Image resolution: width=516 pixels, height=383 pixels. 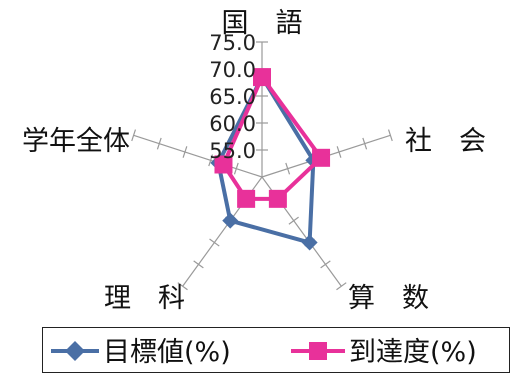 What do you see at coordinates (232, 70) in the screenshot?
I see `tick-label: 70.0` at bounding box center [232, 70].